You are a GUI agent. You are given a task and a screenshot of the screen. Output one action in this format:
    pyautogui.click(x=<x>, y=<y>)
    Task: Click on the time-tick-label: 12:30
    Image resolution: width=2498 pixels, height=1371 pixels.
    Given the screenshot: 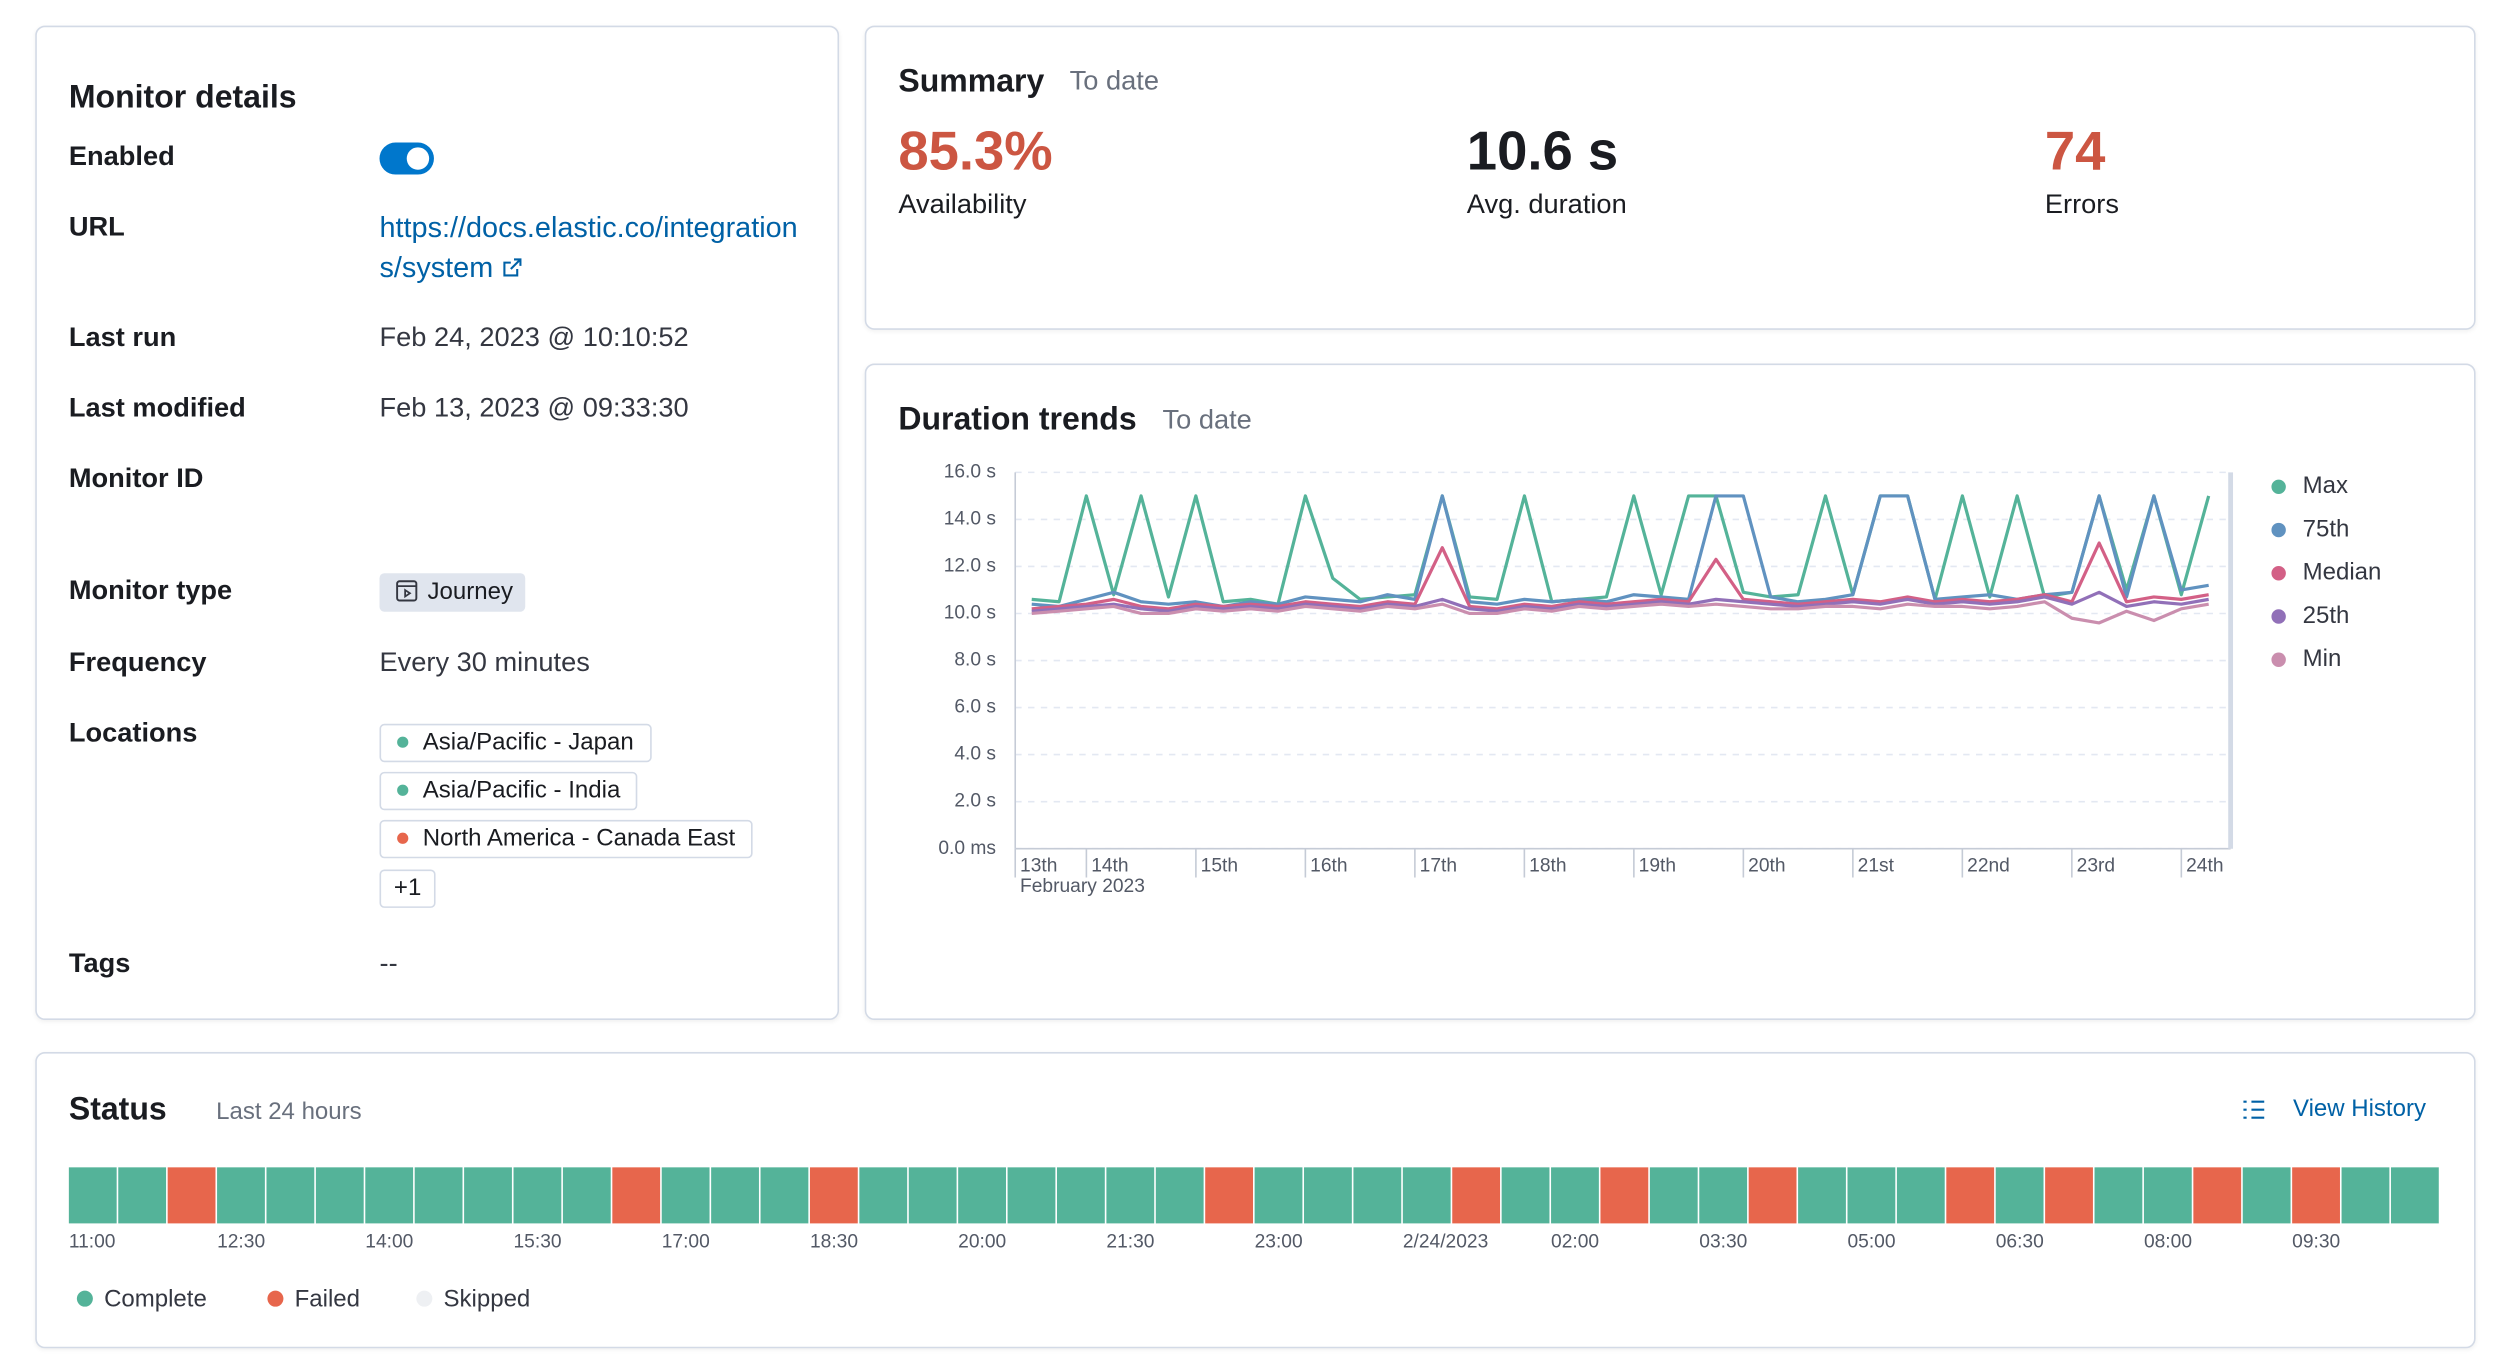 What is the action you would take?
    pyautogui.click(x=241, y=1242)
    